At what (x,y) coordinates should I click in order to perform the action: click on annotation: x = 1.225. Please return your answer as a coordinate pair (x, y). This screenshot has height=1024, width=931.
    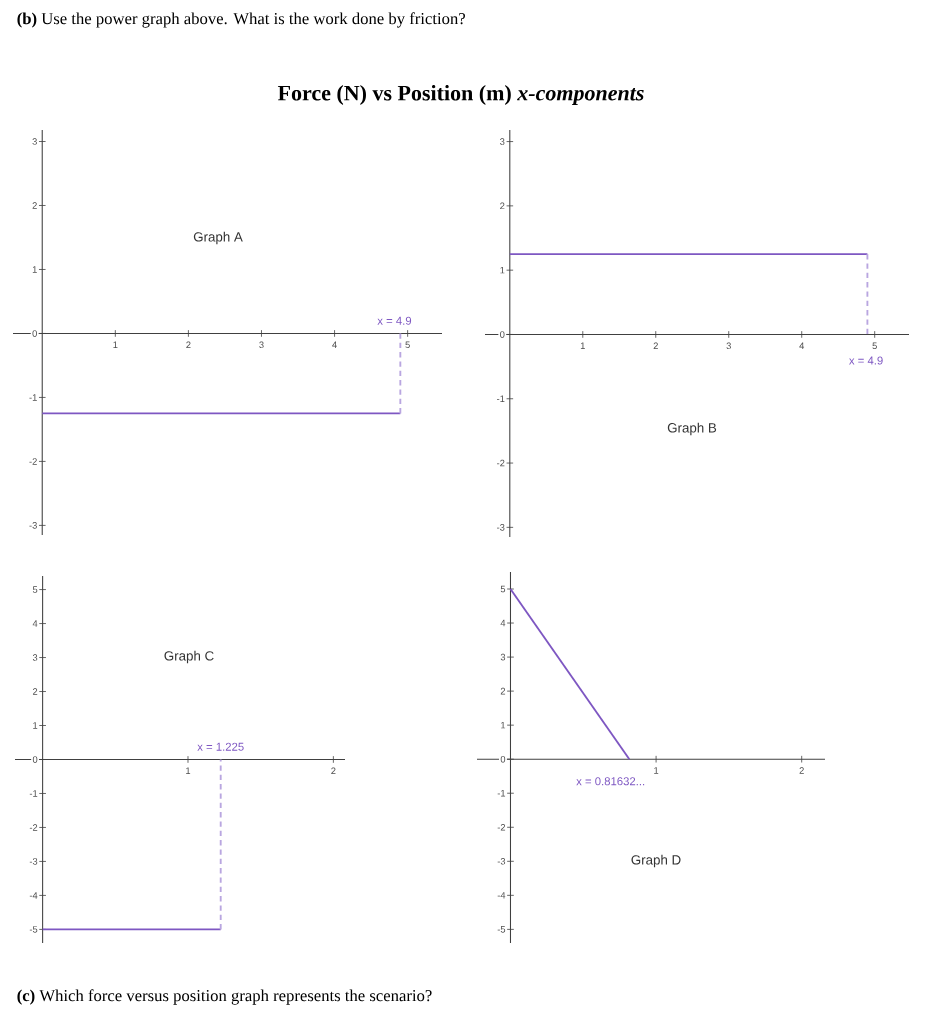
    Looking at the image, I should click on (220, 746).